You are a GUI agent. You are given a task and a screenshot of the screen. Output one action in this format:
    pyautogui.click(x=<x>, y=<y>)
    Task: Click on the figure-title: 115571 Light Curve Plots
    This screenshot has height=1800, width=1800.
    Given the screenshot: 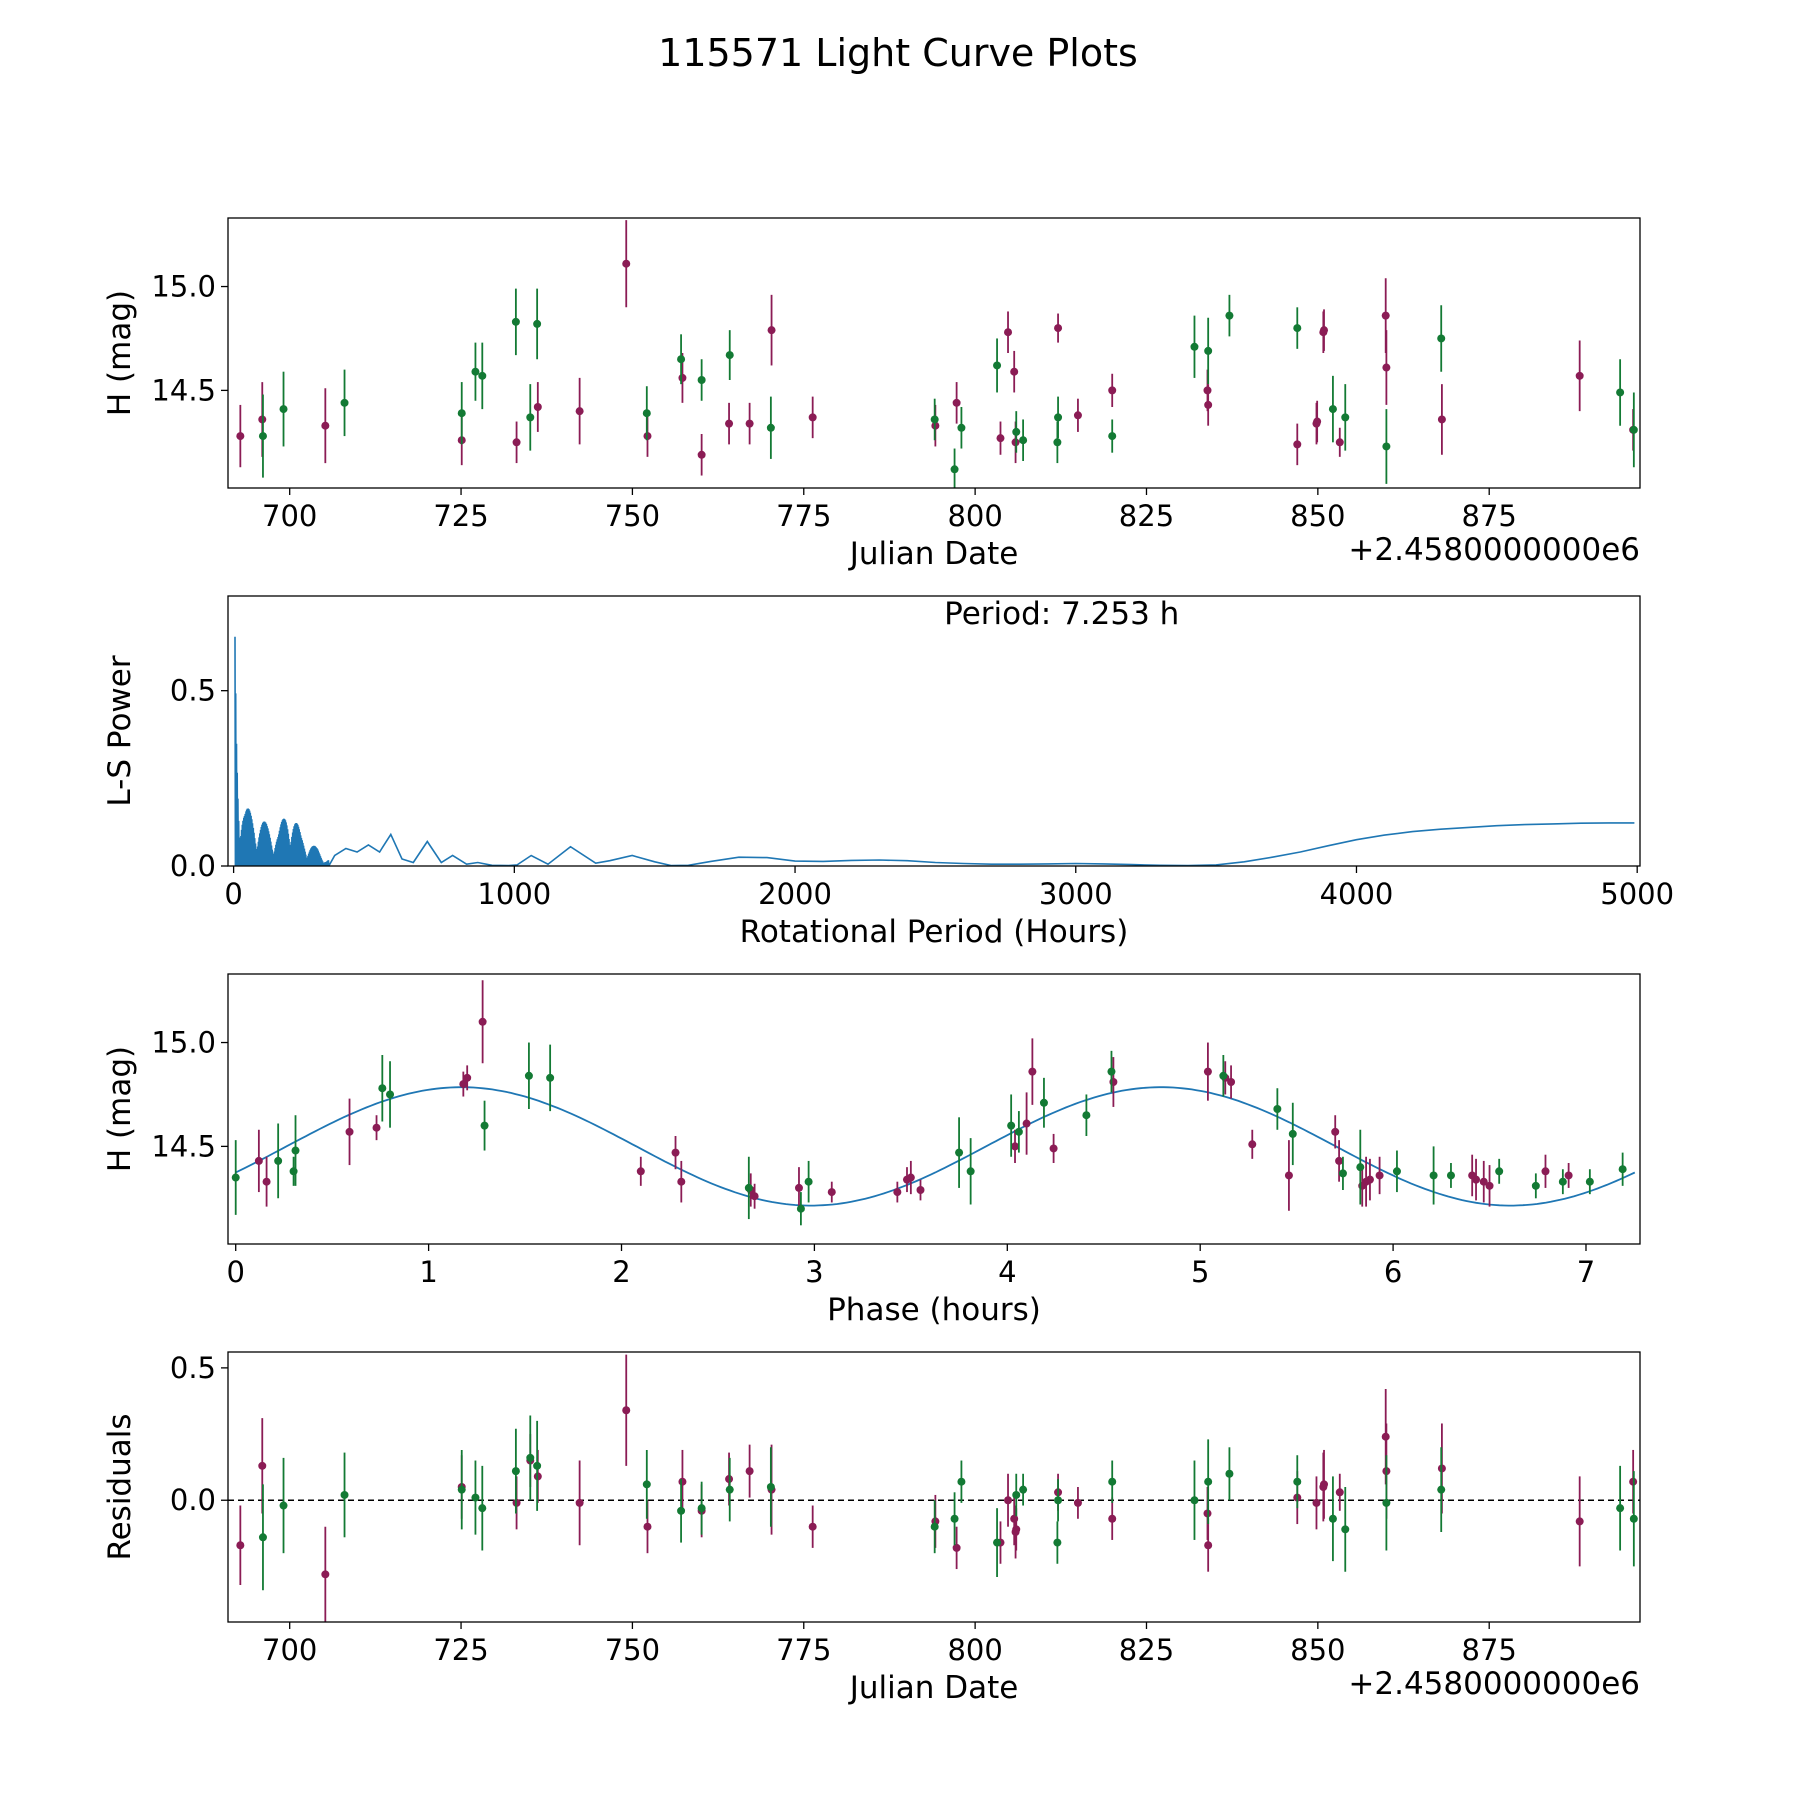 What is the action you would take?
    pyautogui.click(x=898, y=53)
    